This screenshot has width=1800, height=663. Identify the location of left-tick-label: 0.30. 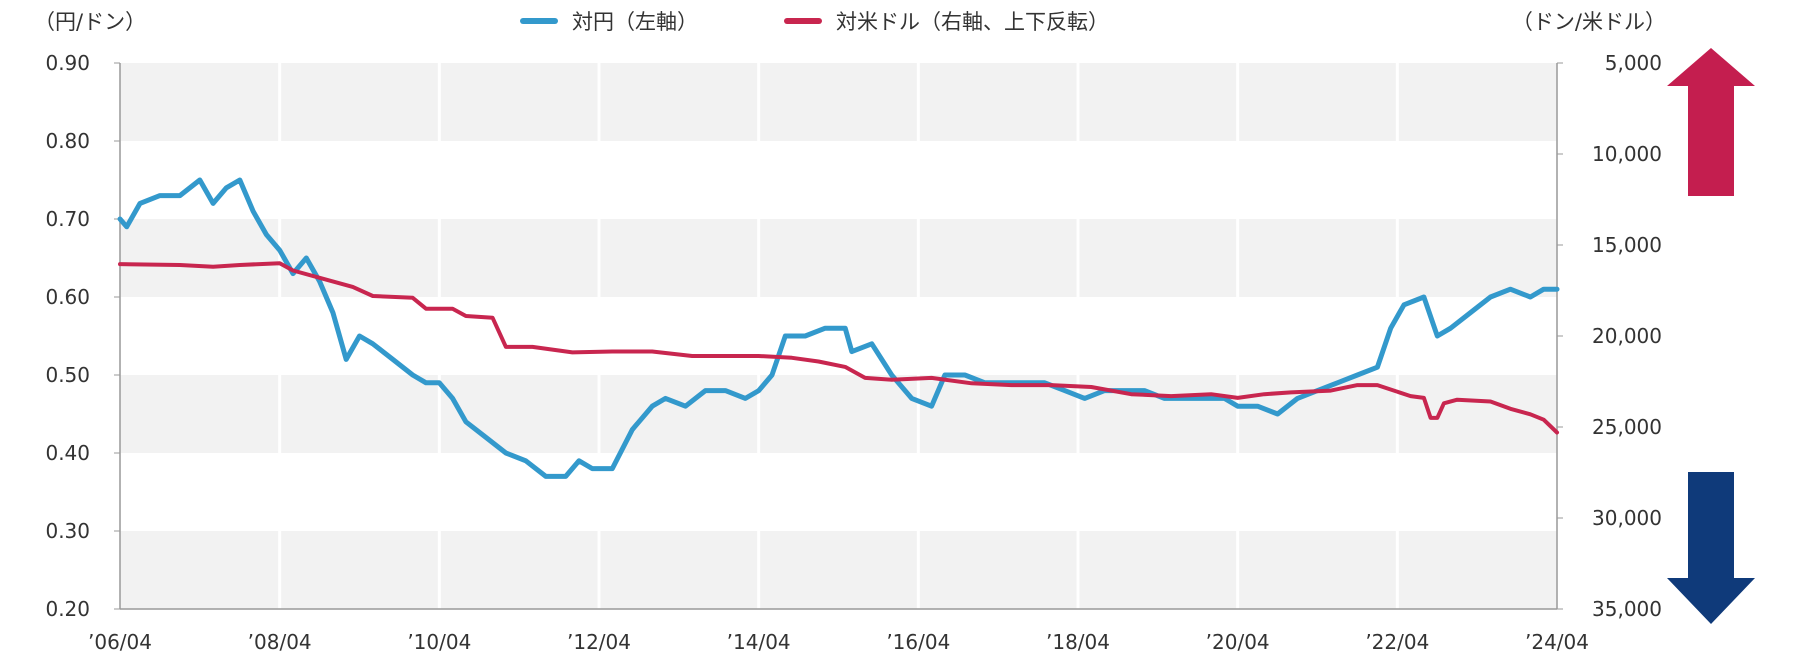
(67, 531).